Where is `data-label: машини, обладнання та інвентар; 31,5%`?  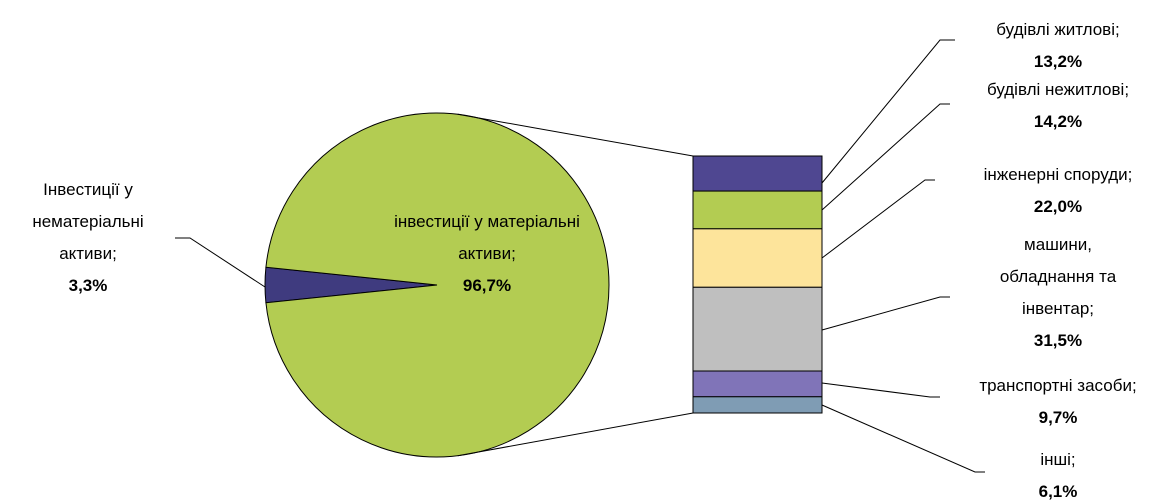
data-label: машини, обладнання та інвентар; 31,5% is located at coordinates (1058, 293).